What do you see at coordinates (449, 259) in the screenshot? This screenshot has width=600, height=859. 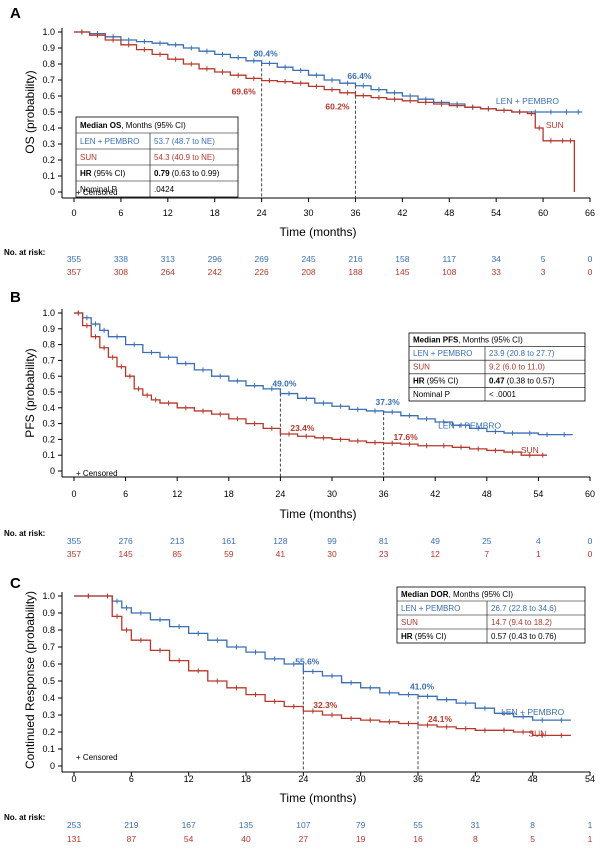 I see `at-risk-count-len: 117` at bounding box center [449, 259].